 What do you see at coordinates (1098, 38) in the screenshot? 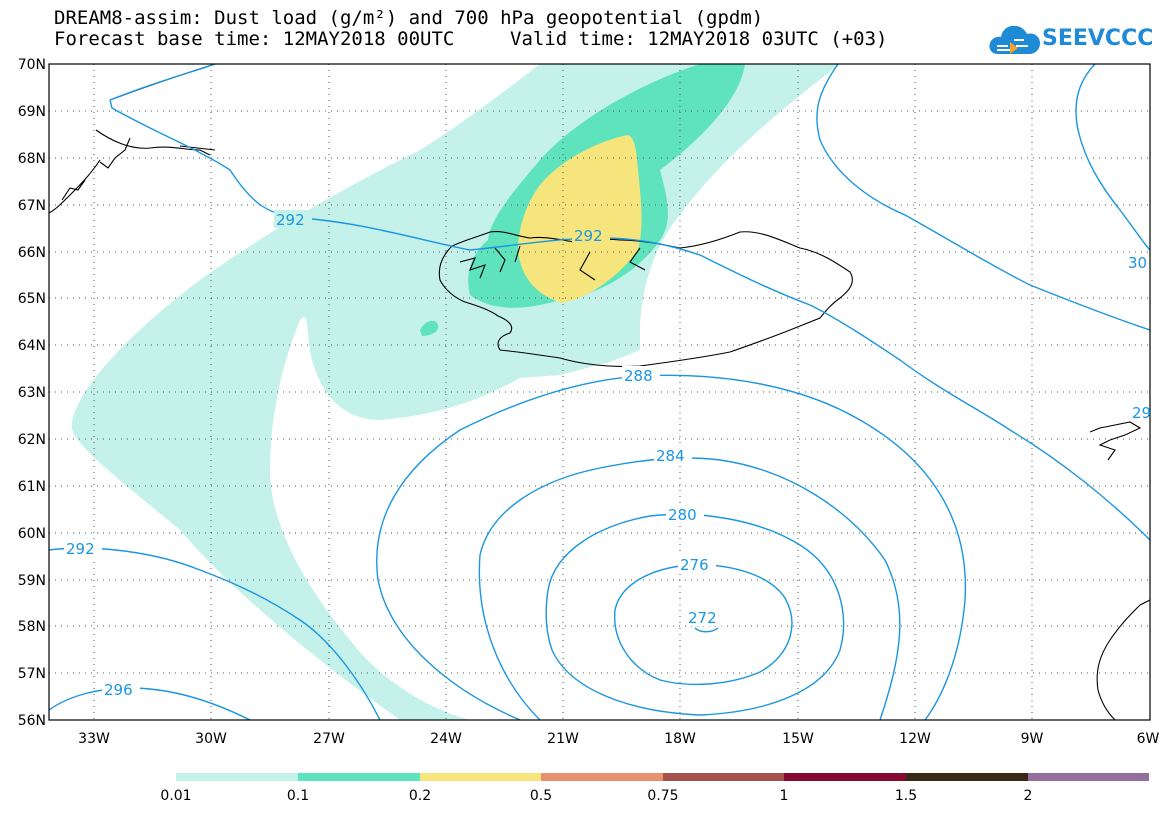
I see `logo-text: SEEVCCC` at bounding box center [1098, 38].